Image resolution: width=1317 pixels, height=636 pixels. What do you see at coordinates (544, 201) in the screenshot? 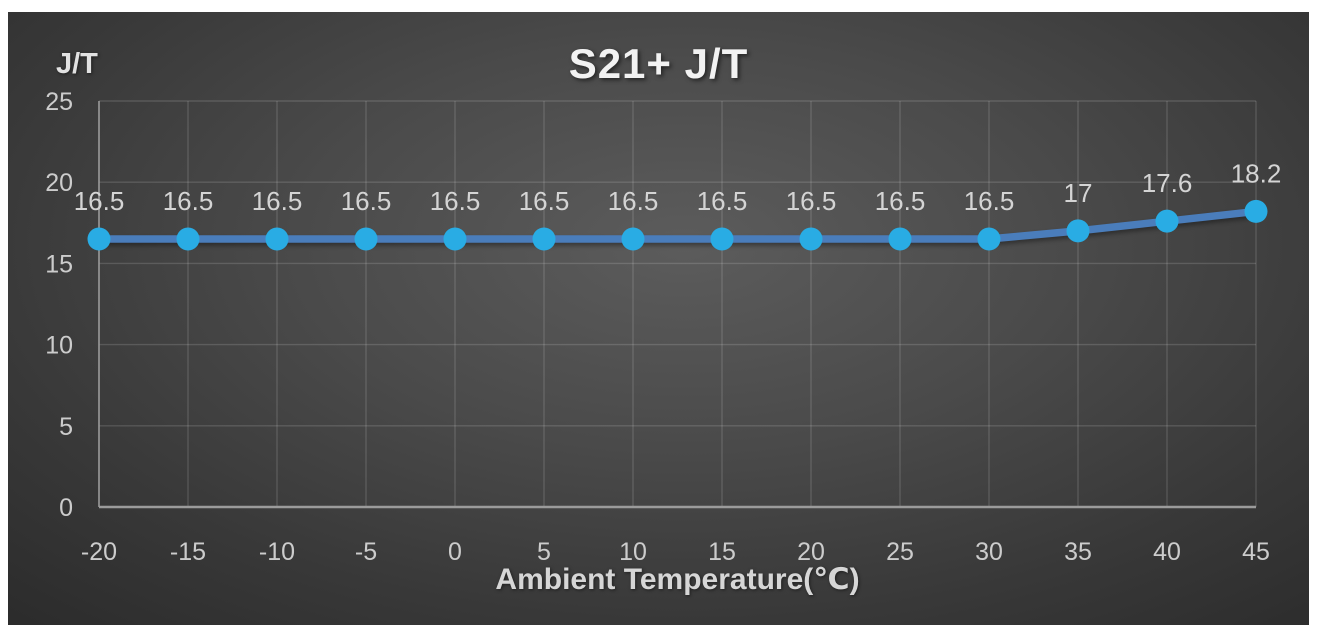
I see `data-label-5: 16.5` at bounding box center [544, 201].